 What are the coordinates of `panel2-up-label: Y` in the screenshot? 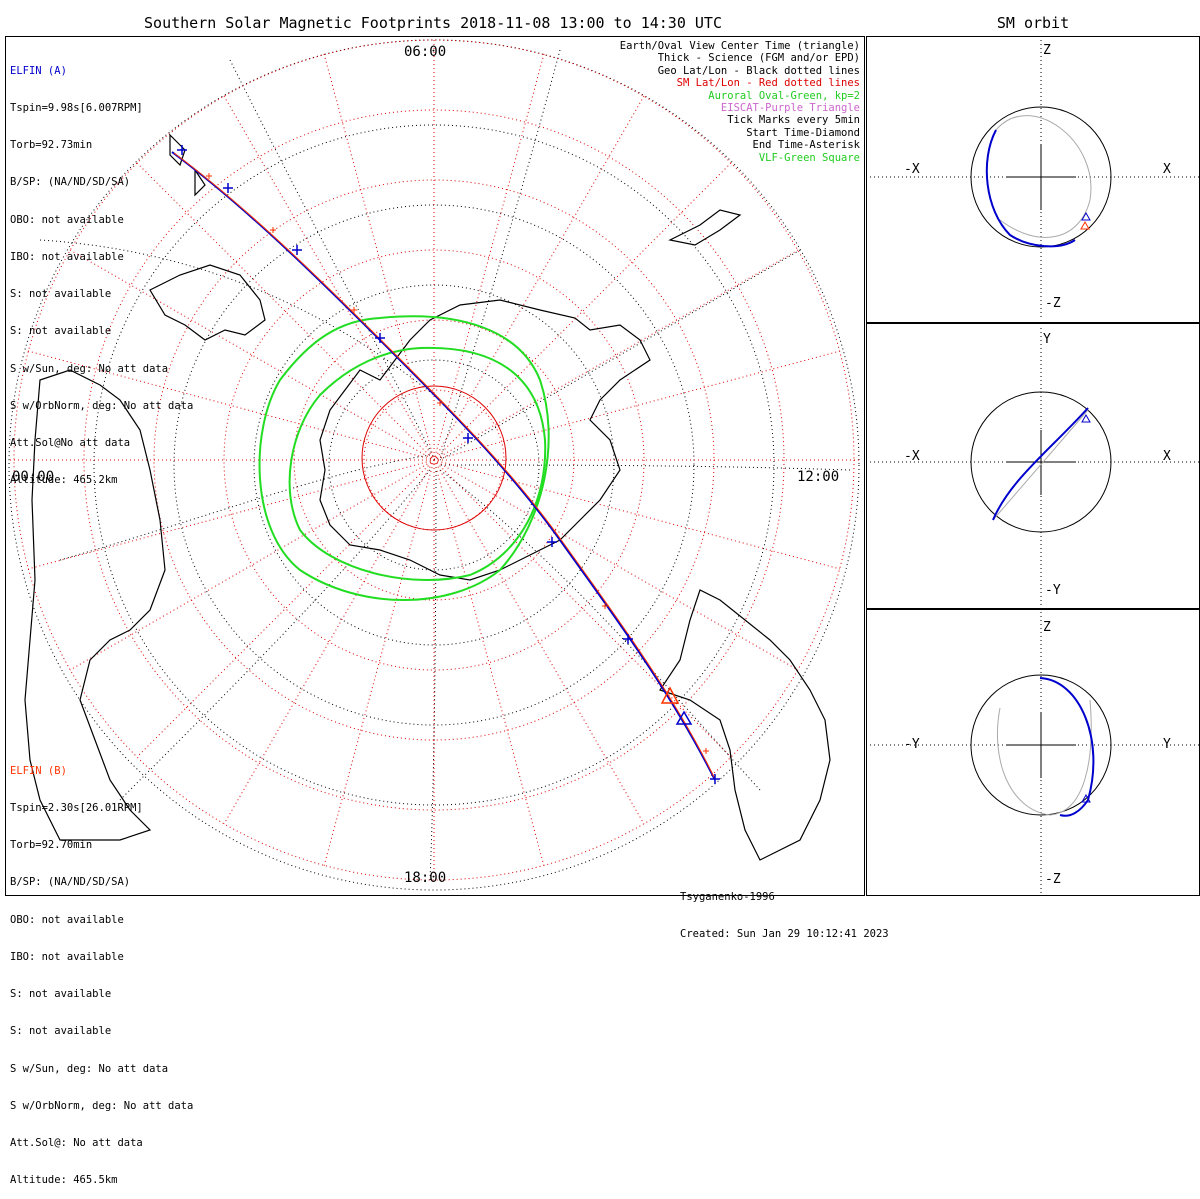 It's located at (1047, 339).